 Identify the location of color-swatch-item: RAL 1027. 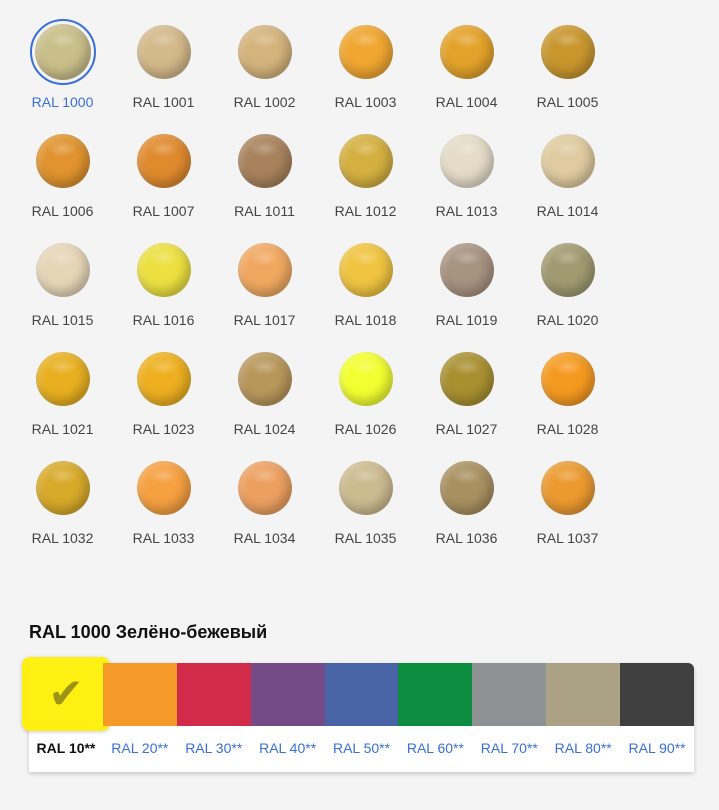
(466, 395).